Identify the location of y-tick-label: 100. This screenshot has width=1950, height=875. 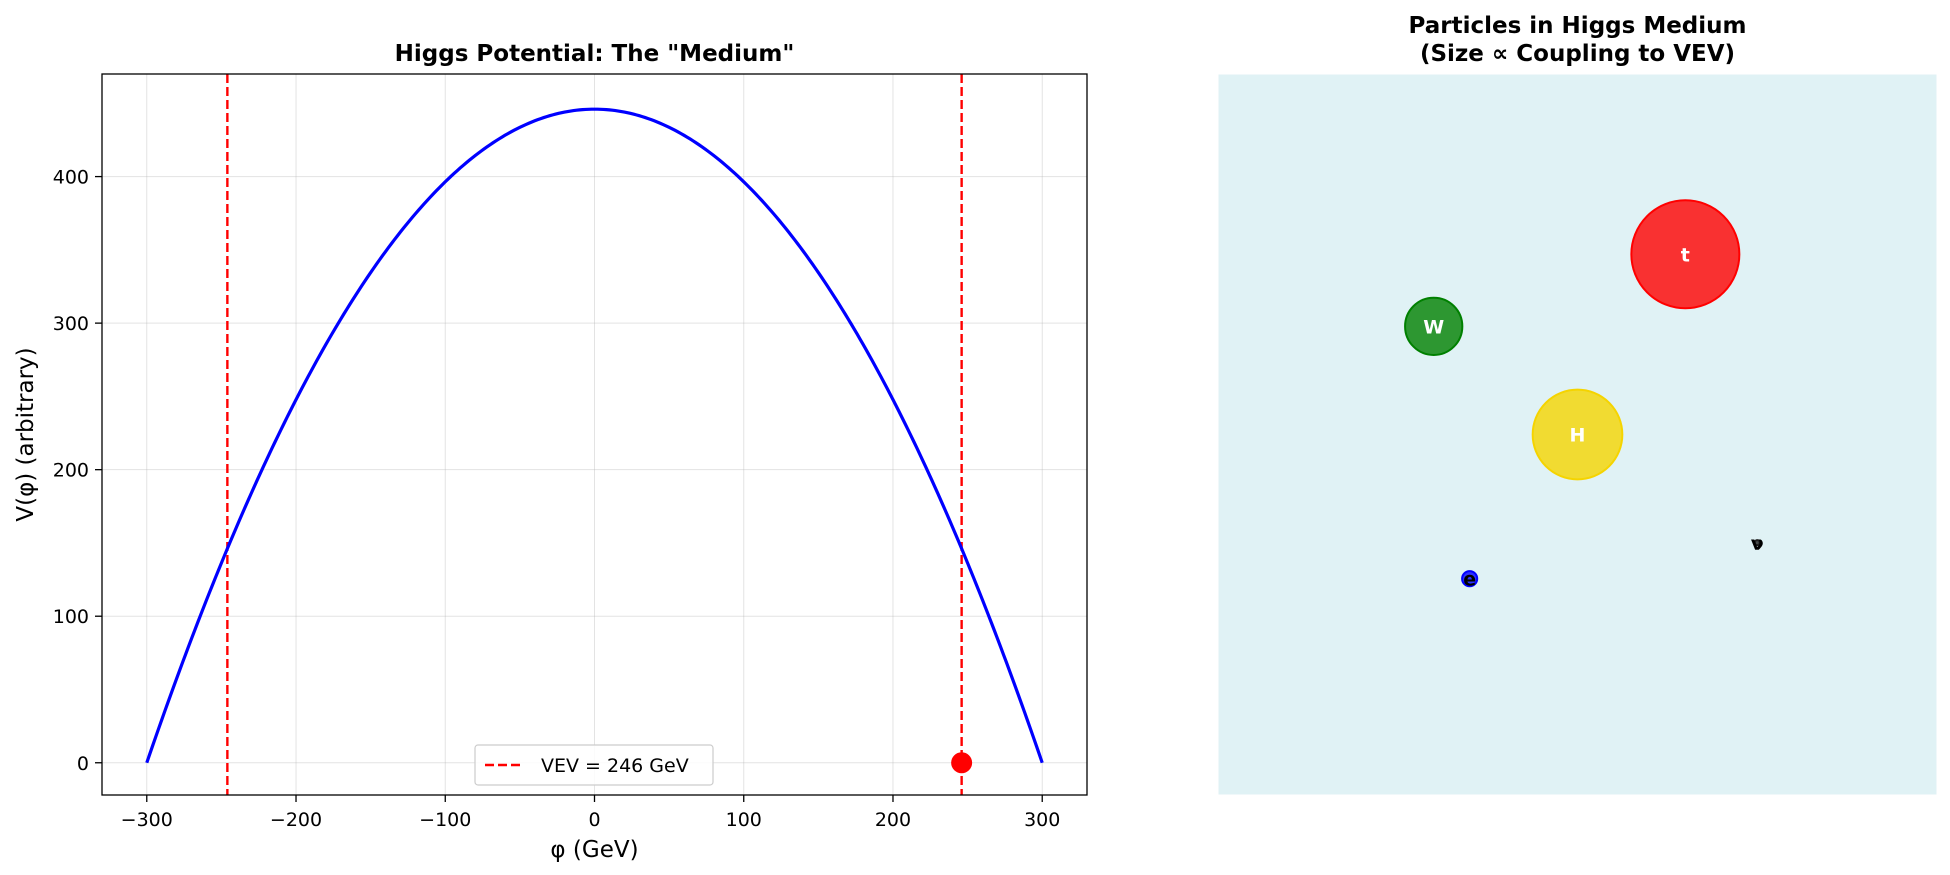
(71, 617).